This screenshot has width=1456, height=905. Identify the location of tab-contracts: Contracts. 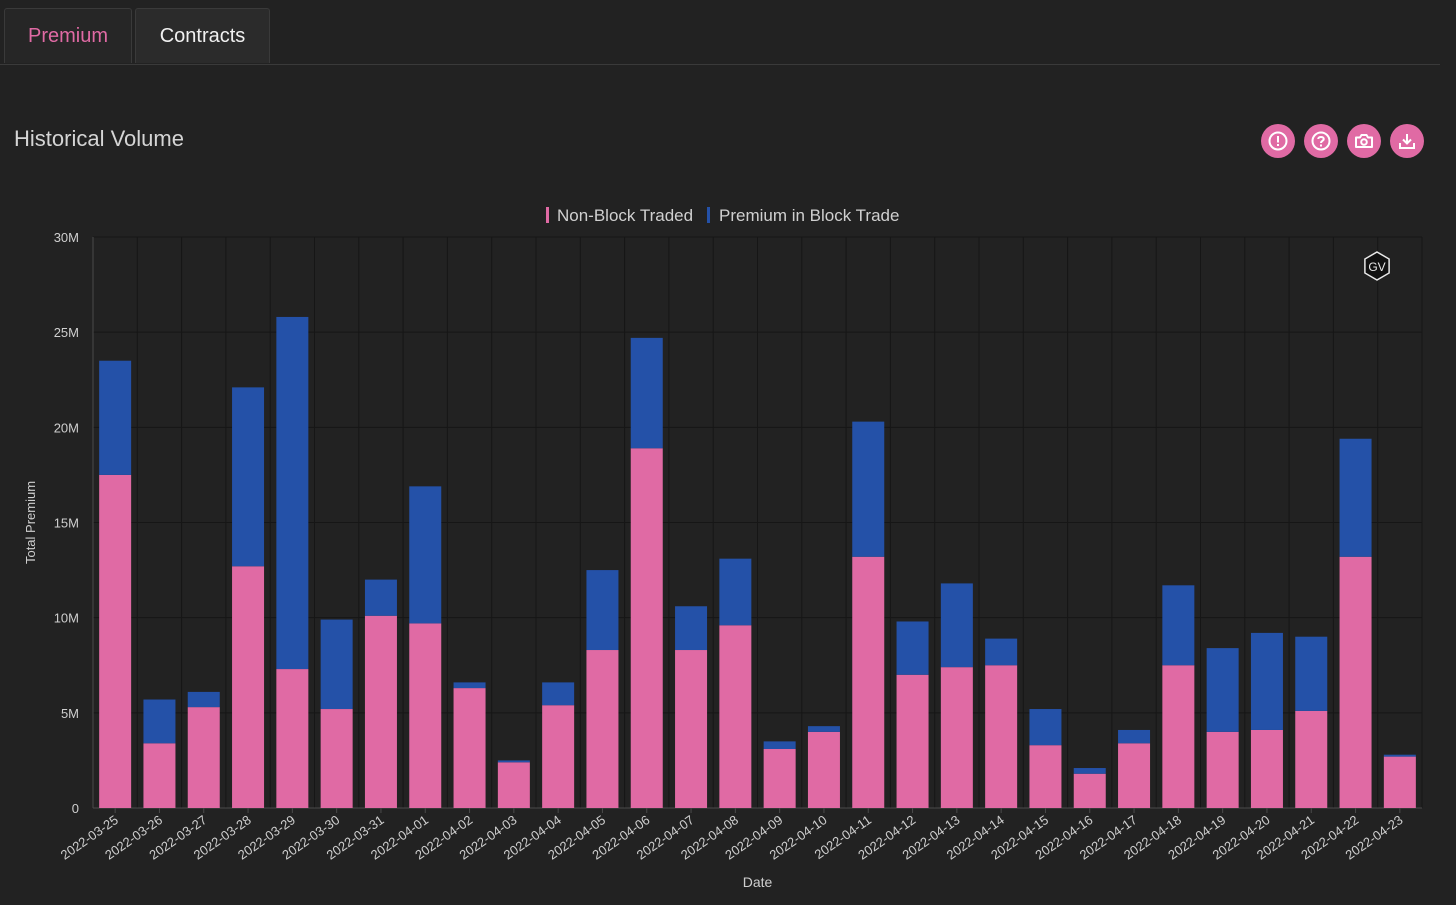
(202, 35).